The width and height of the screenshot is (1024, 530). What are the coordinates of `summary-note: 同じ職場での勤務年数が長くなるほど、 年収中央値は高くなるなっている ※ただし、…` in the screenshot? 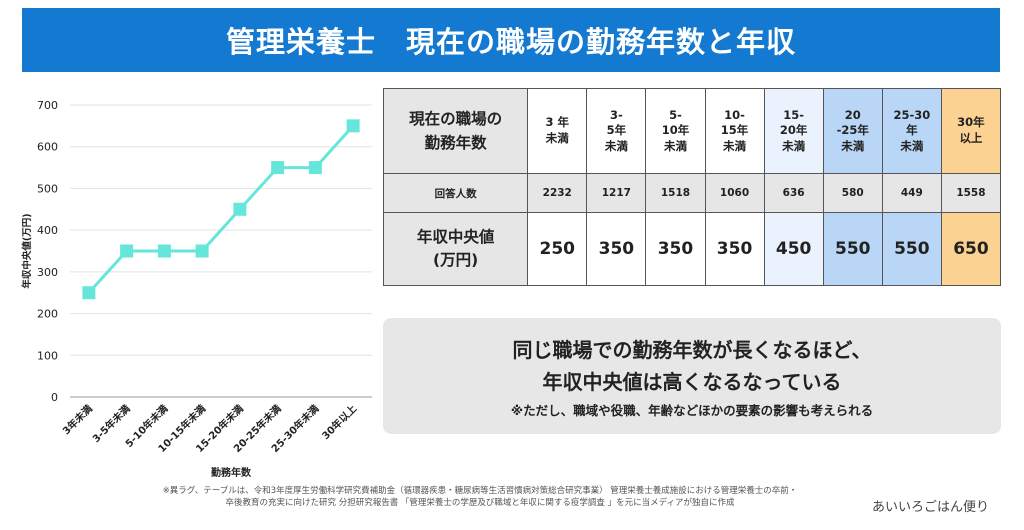 It's located at (692, 376).